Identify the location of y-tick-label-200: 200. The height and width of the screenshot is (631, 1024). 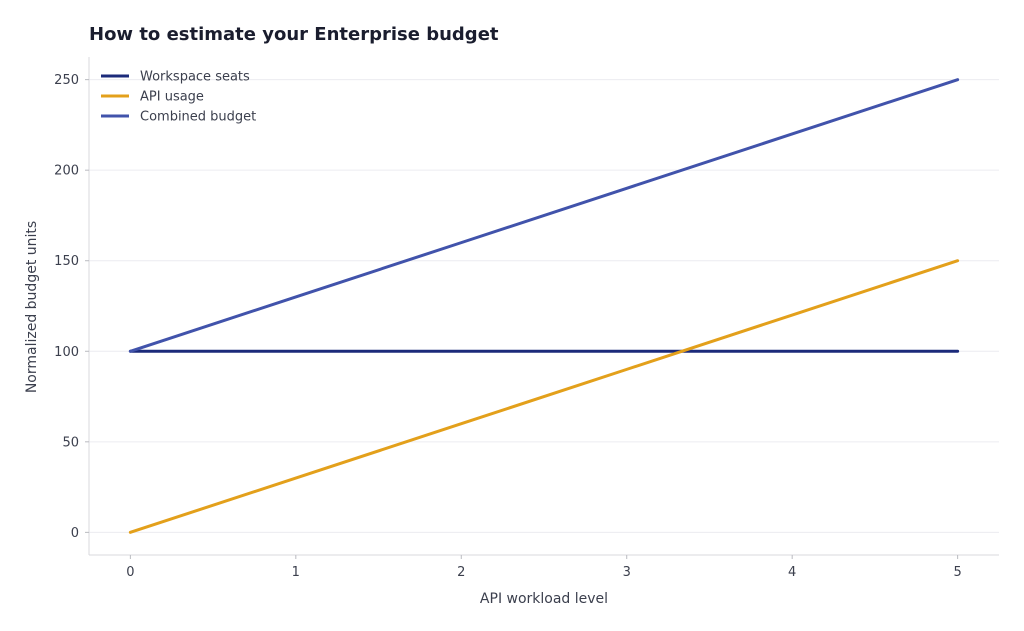
(66, 171).